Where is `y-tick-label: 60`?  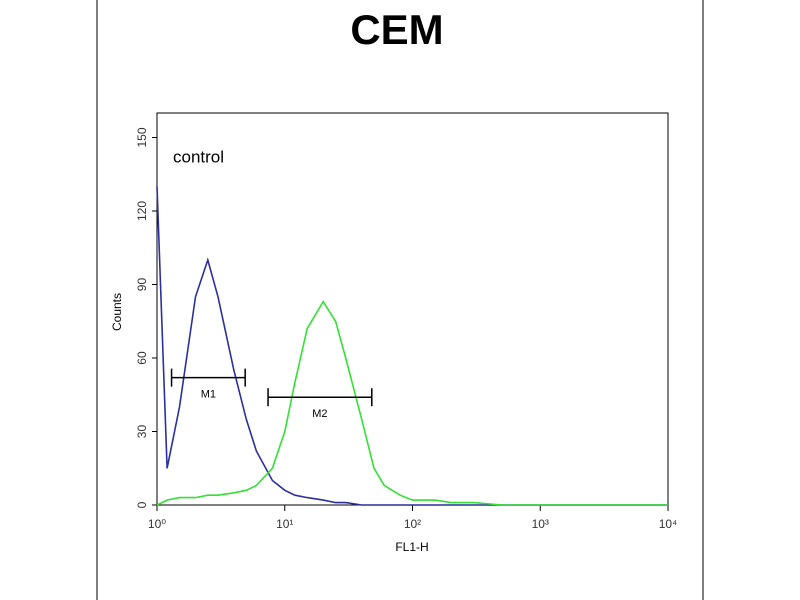 y-tick-label: 60 is located at coordinates (142, 358).